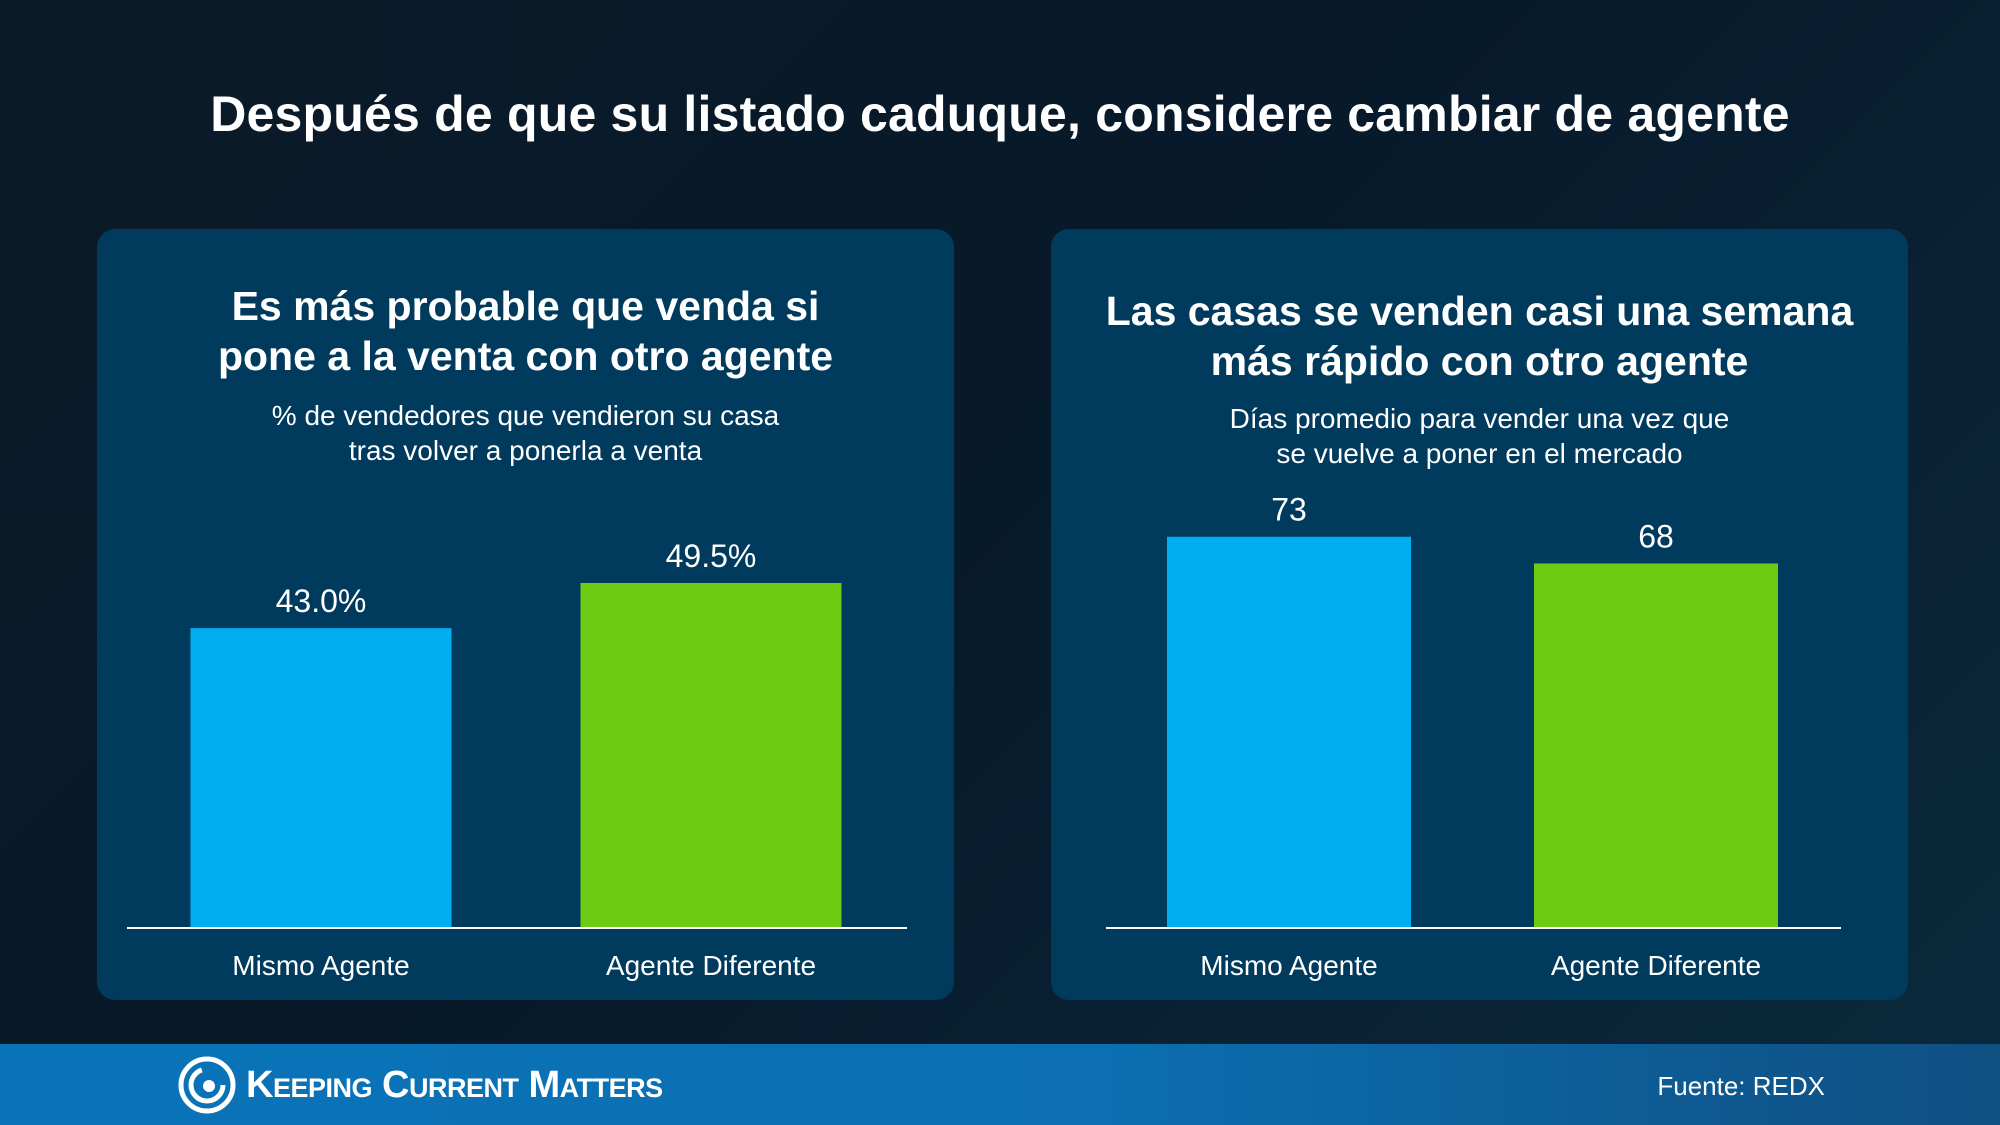 Image resolution: width=2000 pixels, height=1125 pixels. What do you see at coordinates (711, 556) in the screenshot?
I see `bar-value-label: 49.5%` at bounding box center [711, 556].